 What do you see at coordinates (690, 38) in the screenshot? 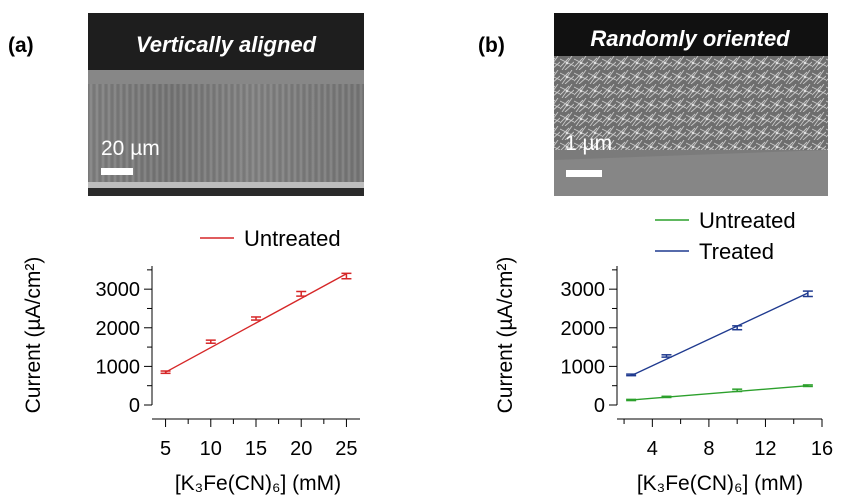
I see `panel-b-caption: Randomly oriented` at bounding box center [690, 38].